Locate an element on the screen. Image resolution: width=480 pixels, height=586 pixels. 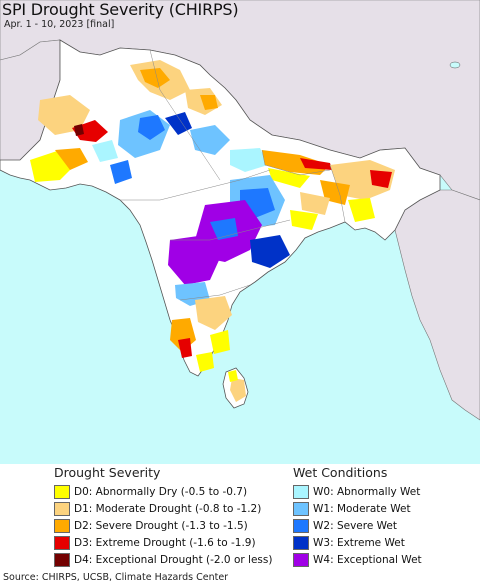
drought-severity-heading: Drought Severity is located at coordinates (107, 472).